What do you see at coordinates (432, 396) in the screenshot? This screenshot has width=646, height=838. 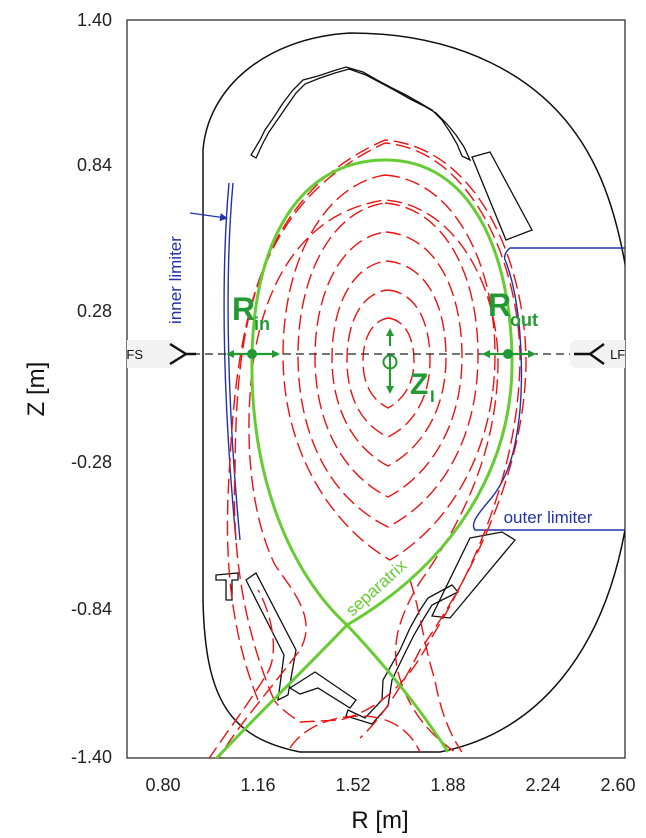 I see `z-label-sub: I` at bounding box center [432, 396].